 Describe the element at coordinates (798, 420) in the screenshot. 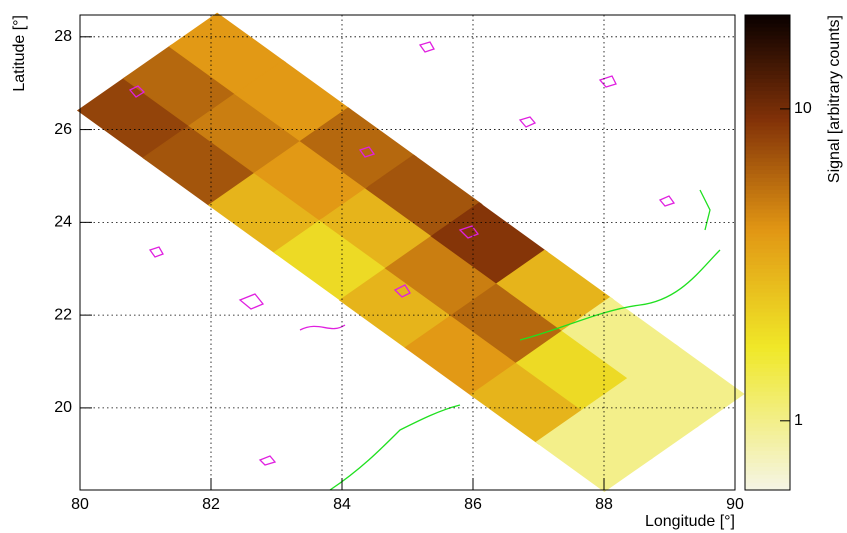

I see `colorbar-tick-label: 1` at that location.